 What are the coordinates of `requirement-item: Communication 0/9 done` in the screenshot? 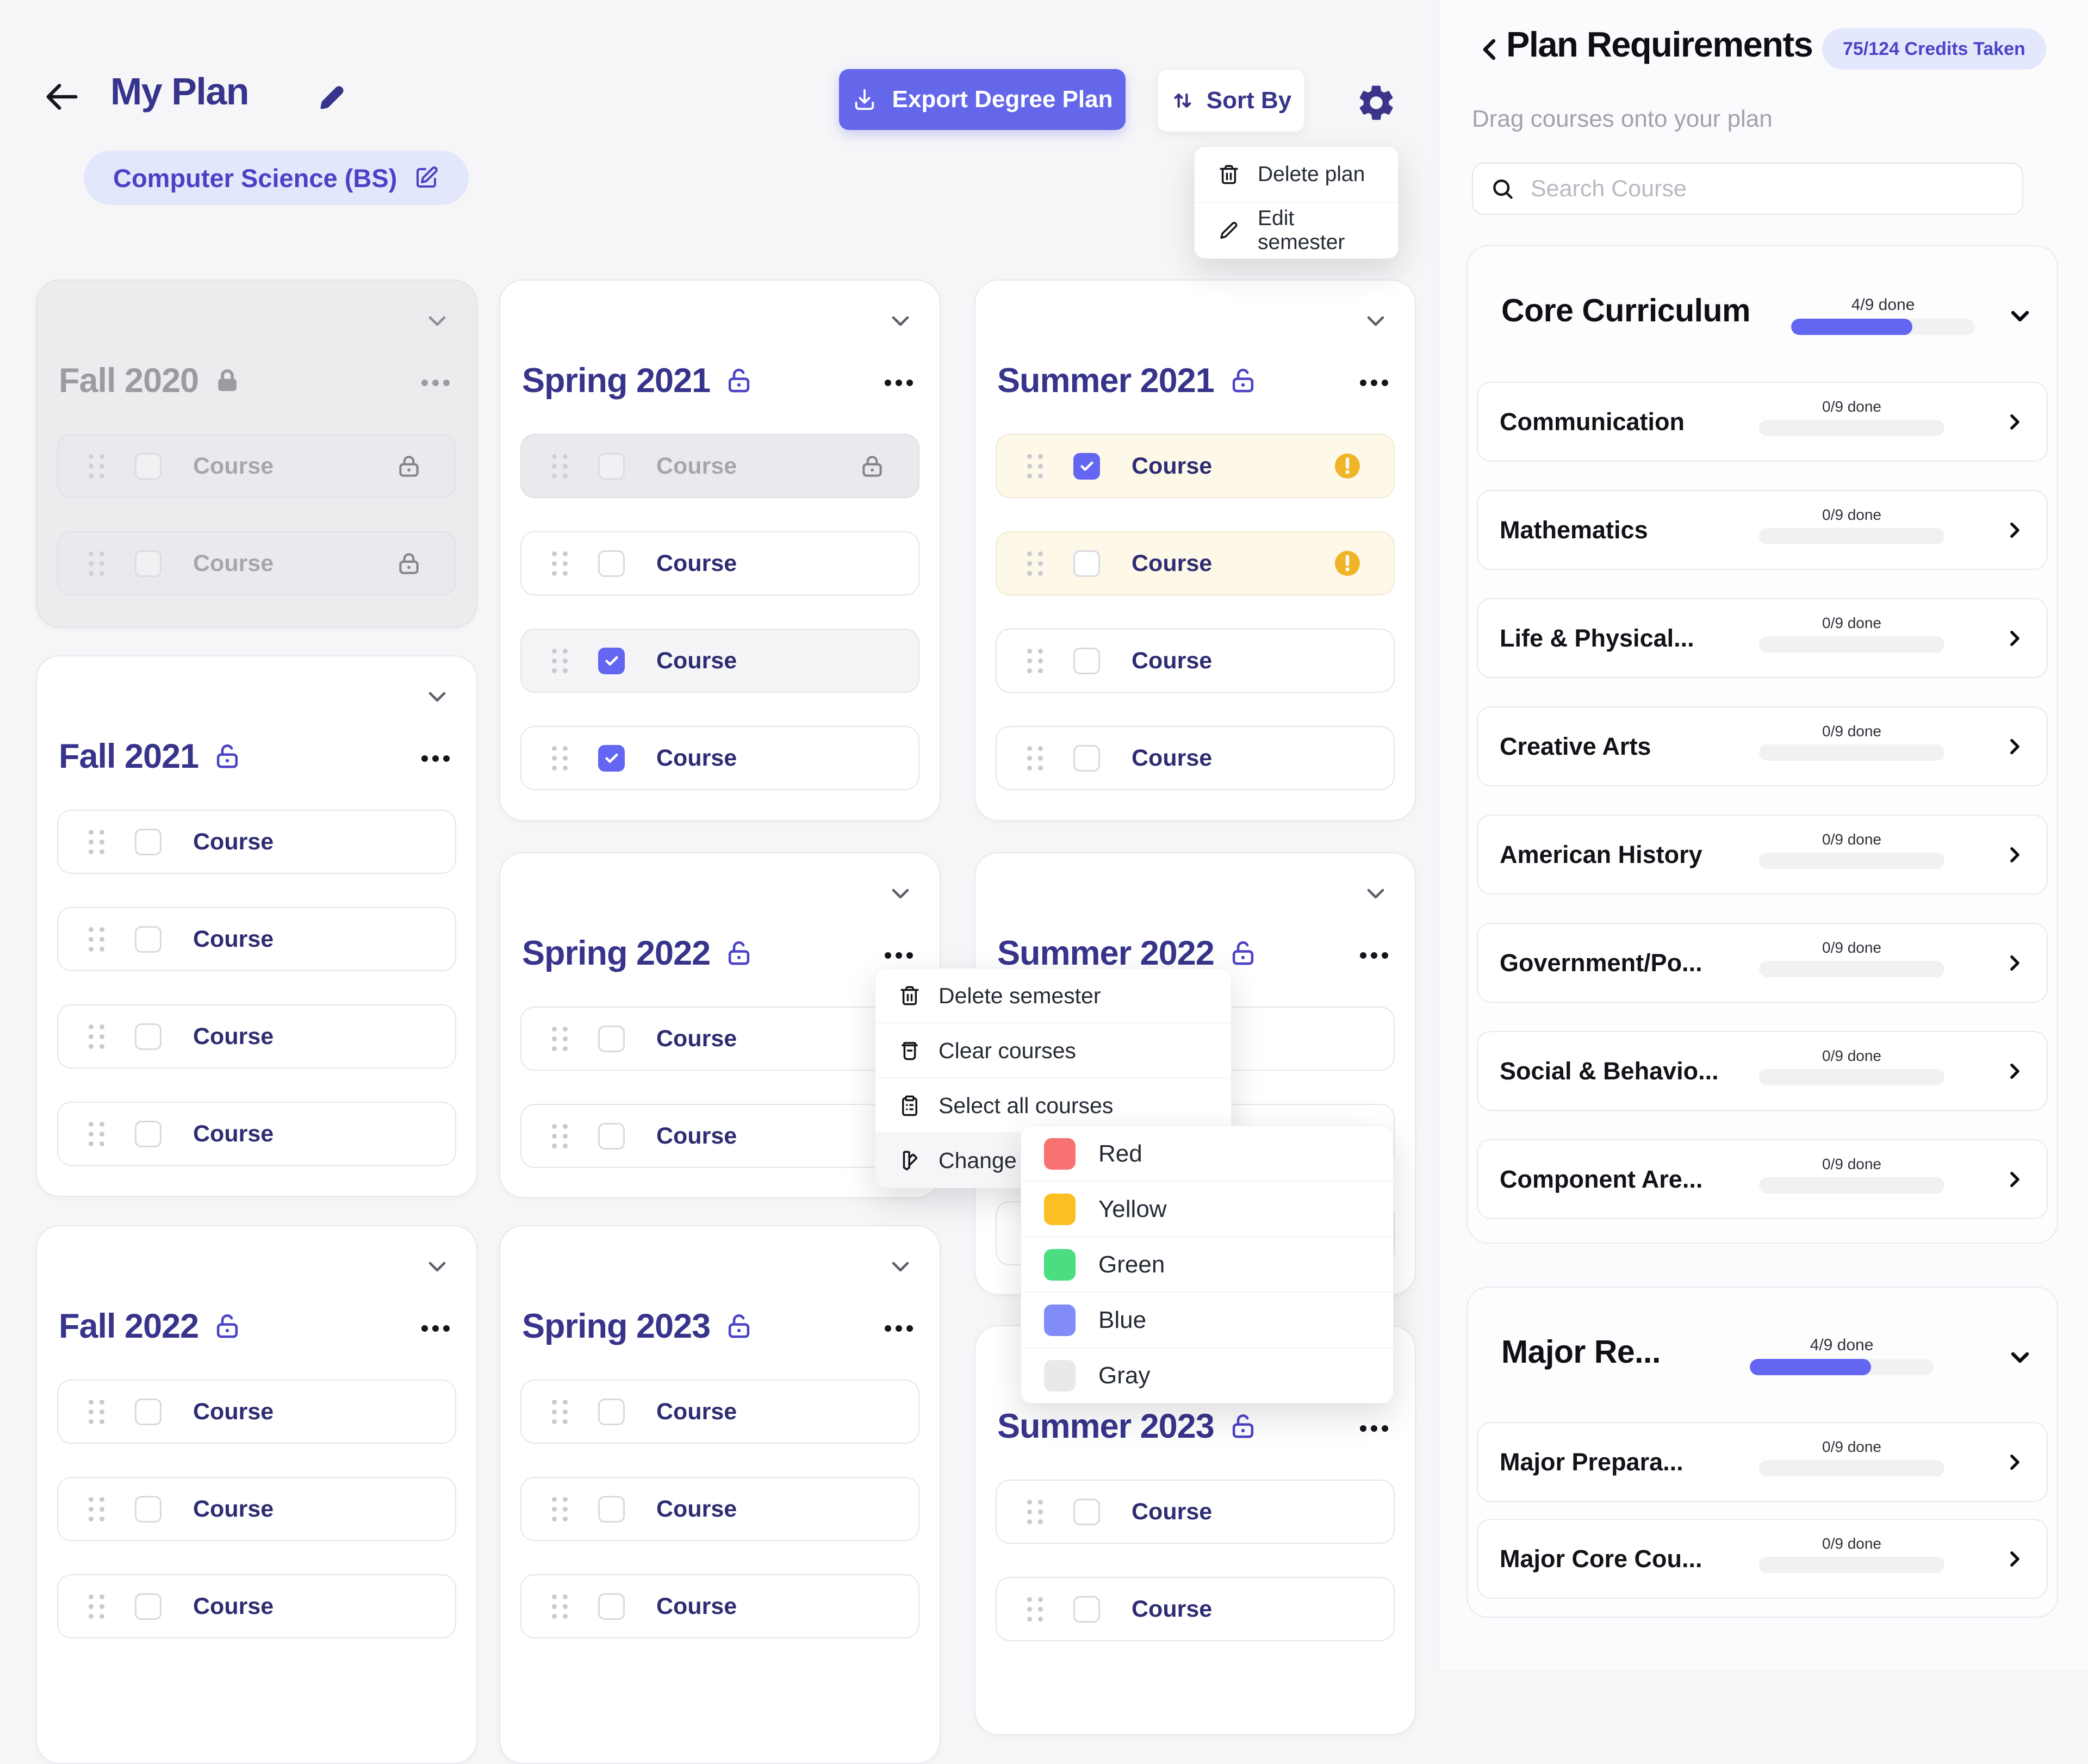 It's located at (1762, 422).